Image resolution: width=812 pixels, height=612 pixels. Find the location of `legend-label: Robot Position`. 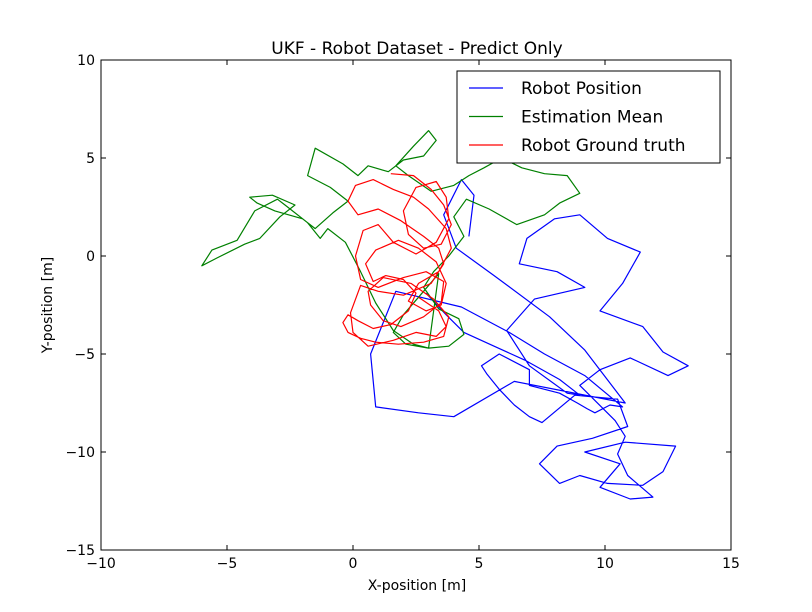

legend-label: Robot Position is located at coordinates (581, 89).